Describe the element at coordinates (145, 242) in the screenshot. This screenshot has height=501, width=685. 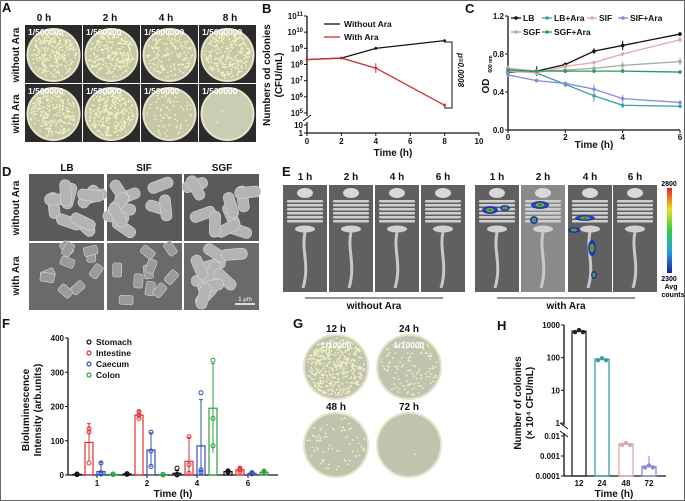
I see `panel-d-sem-images` at that location.